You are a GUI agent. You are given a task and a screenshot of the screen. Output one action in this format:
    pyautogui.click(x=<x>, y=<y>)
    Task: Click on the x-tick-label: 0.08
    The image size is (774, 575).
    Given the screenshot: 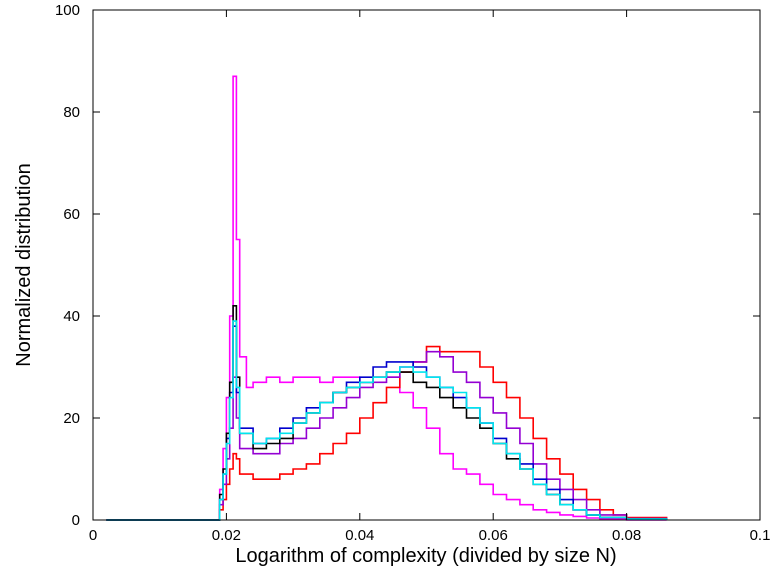 What is the action you would take?
    pyautogui.click(x=626, y=535)
    